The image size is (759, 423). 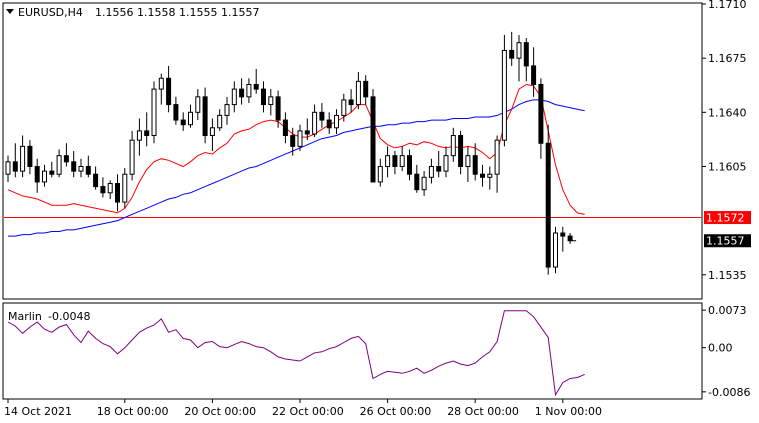 What do you see at coordinates (308, 411) in the screenshot?
I see `time-tick-label: 22 Oct 00:00` at bounding box center [308, 411].